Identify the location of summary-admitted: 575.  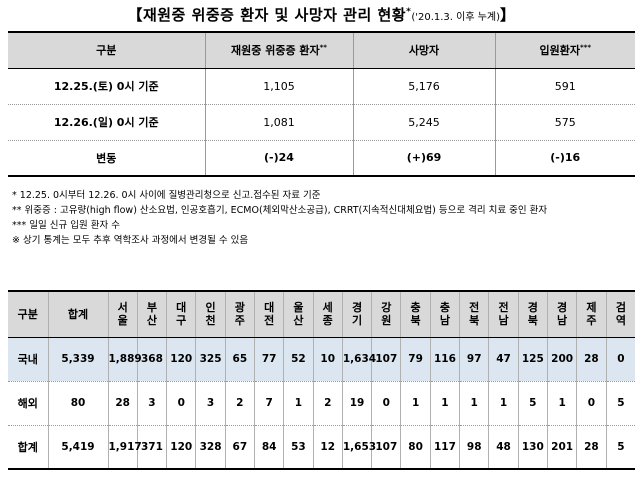
(564, 122).